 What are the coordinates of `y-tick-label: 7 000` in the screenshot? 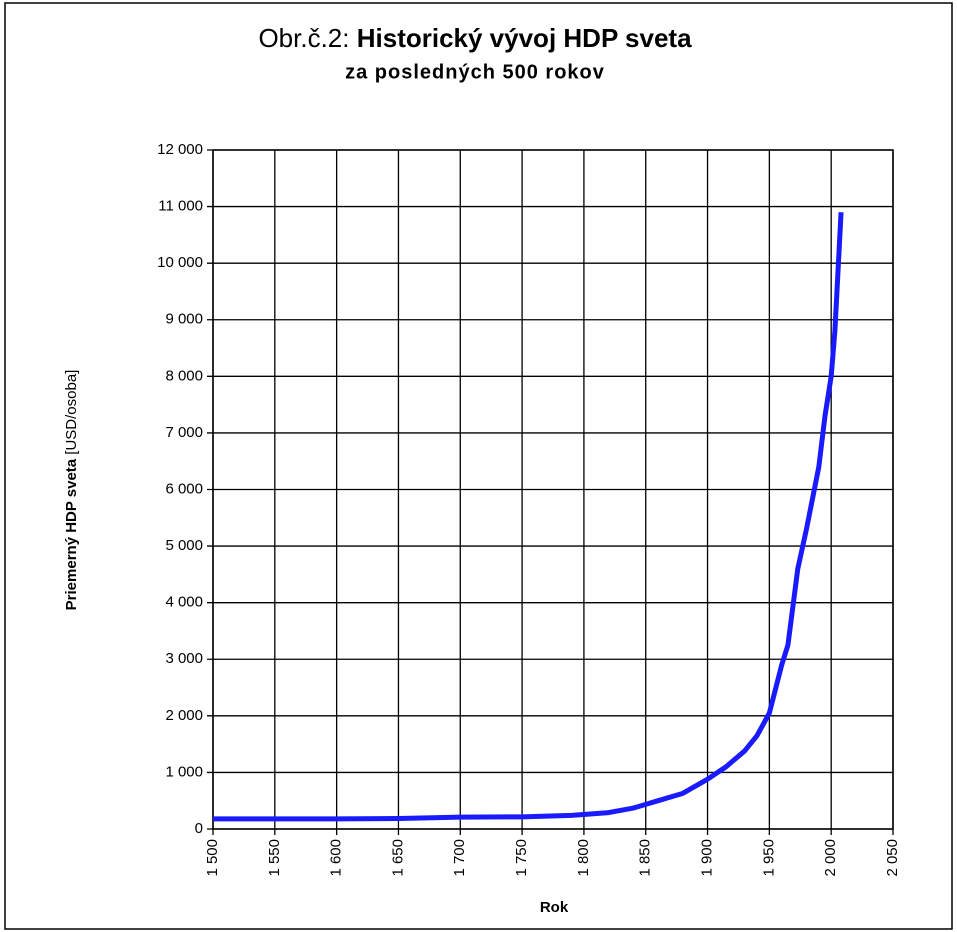 It's located at (184, 432).